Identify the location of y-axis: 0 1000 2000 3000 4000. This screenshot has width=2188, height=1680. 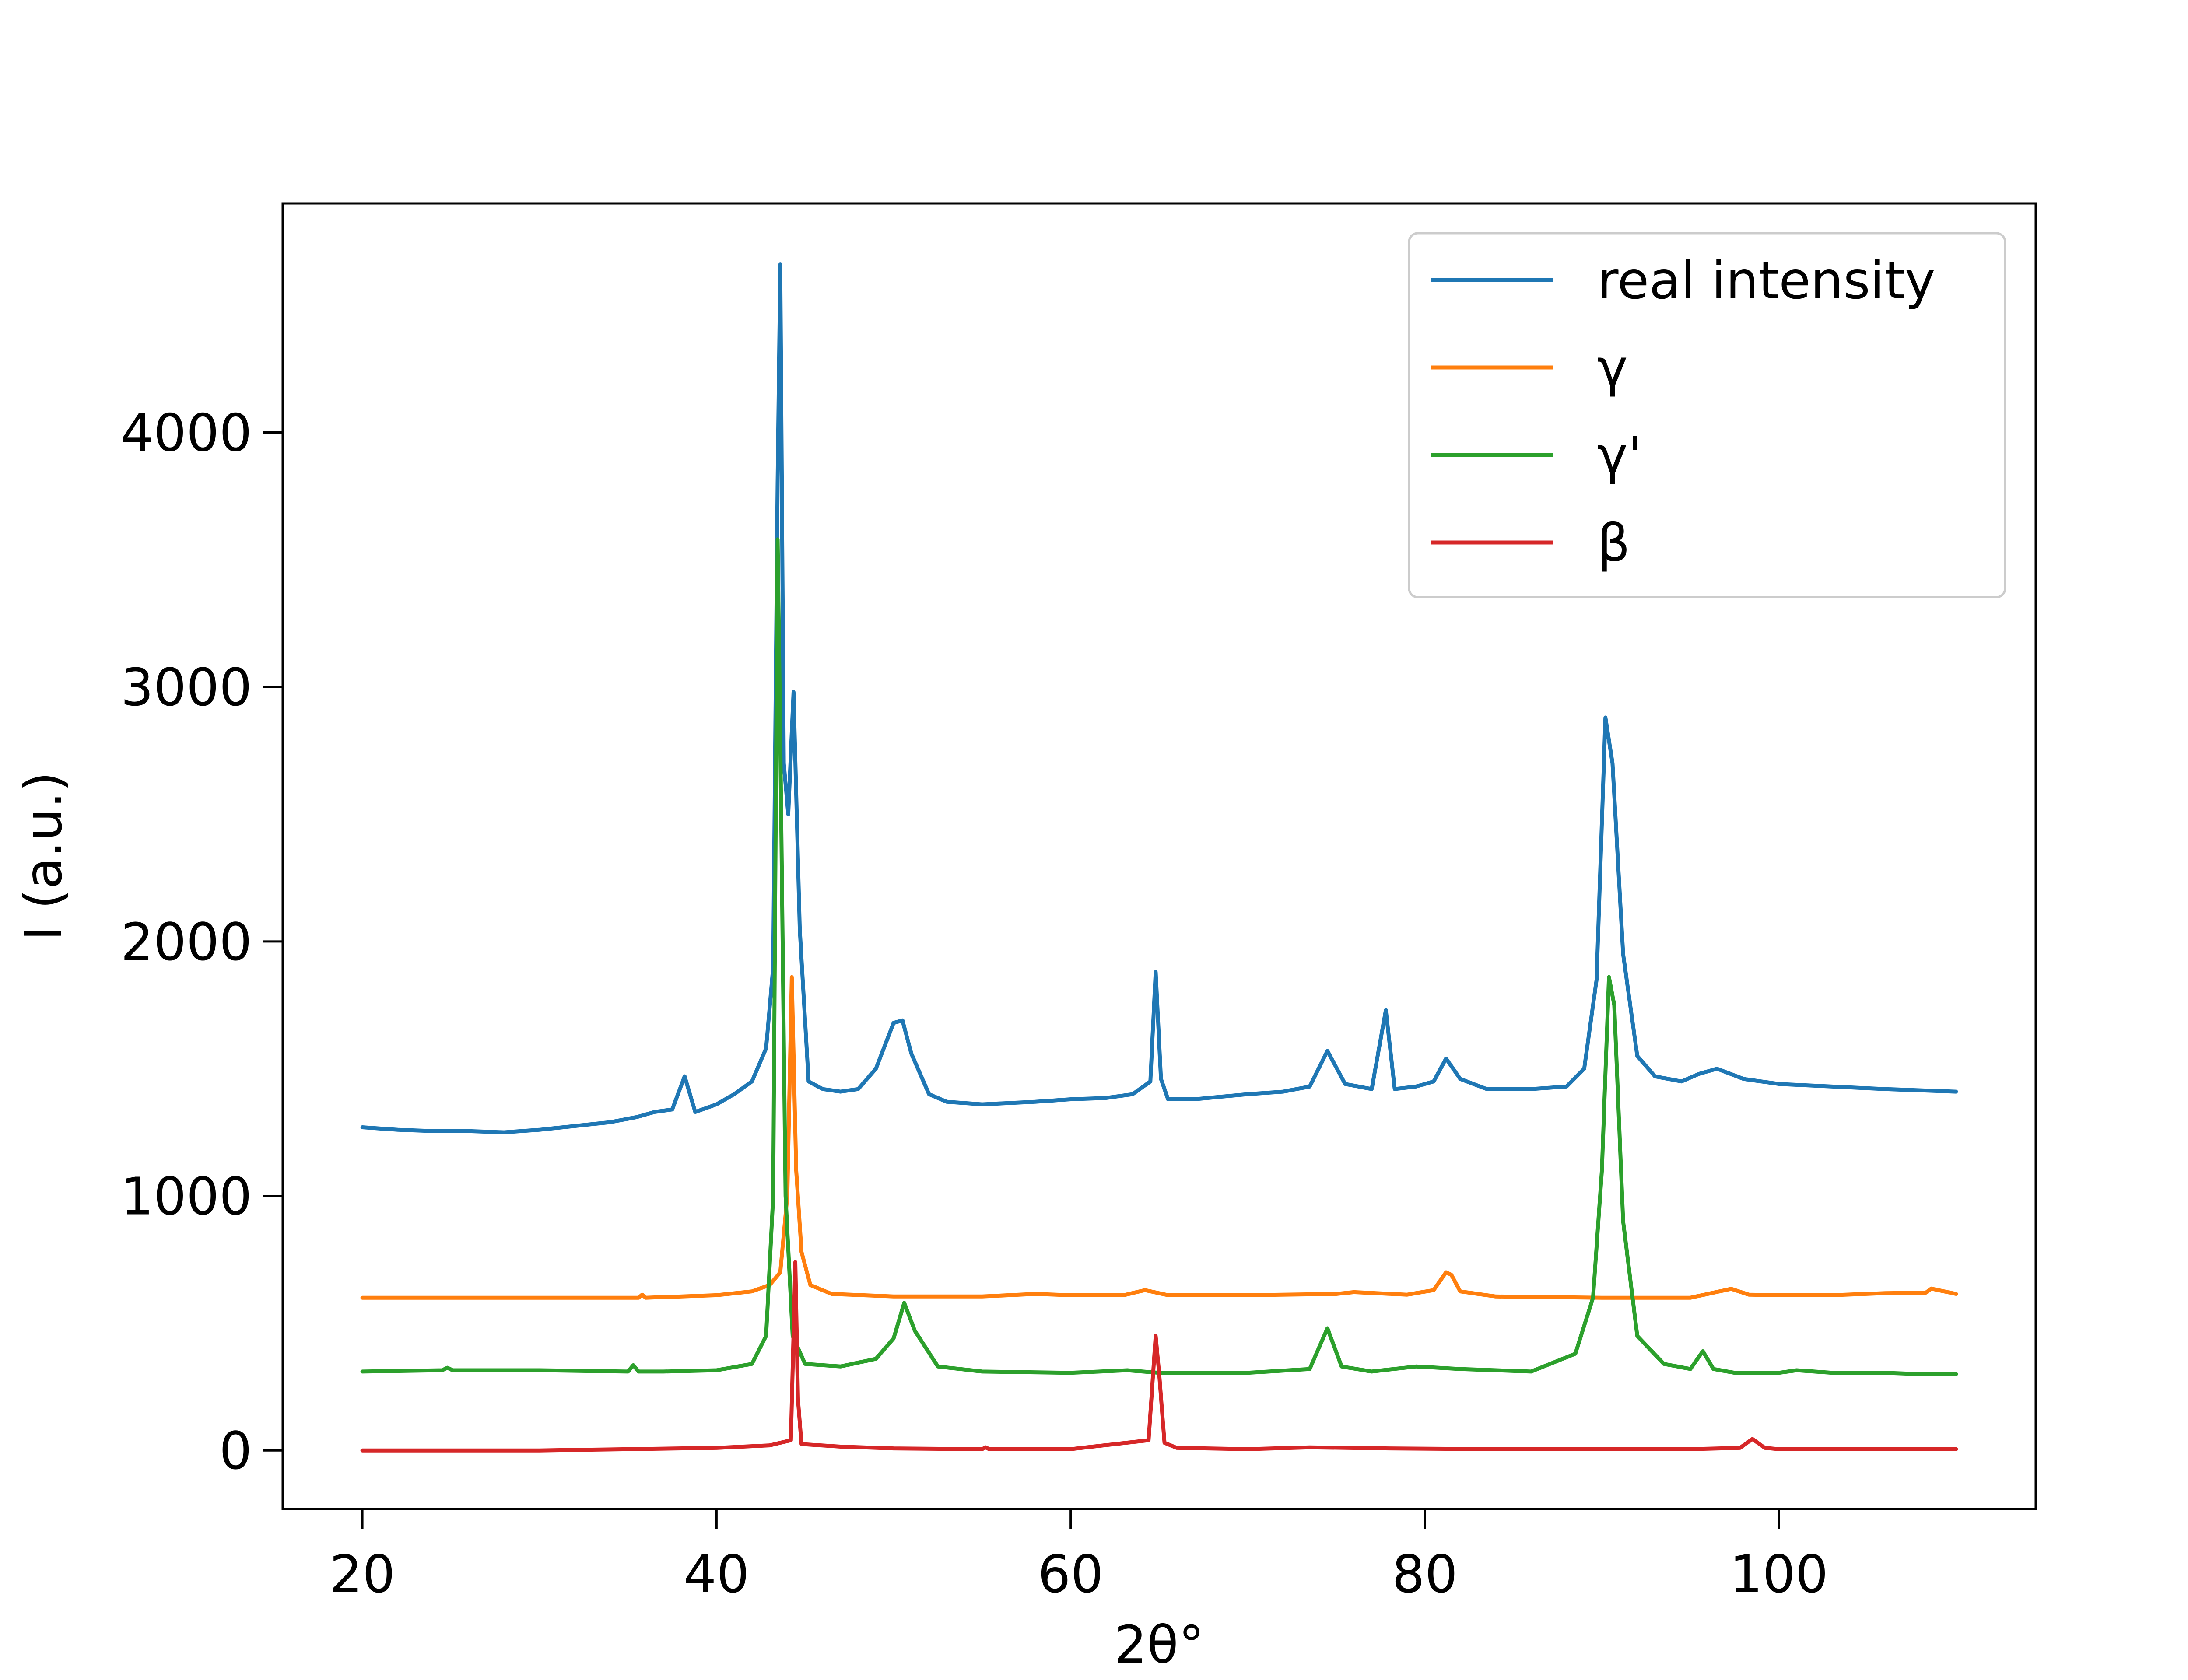
(202, 942).